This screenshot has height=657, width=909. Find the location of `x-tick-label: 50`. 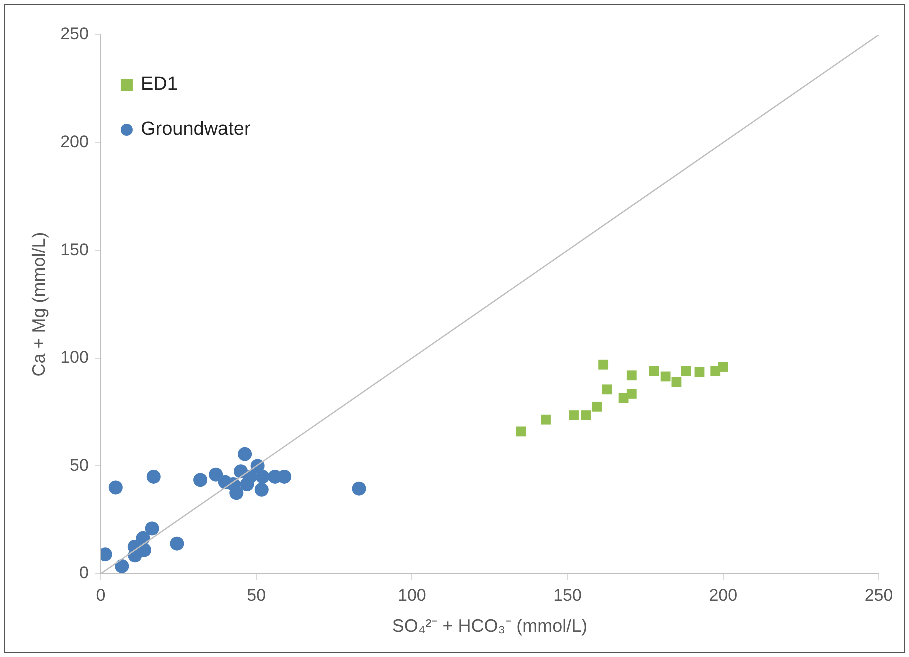

x-tick-label: 50 is located at coordinates (256, 595).